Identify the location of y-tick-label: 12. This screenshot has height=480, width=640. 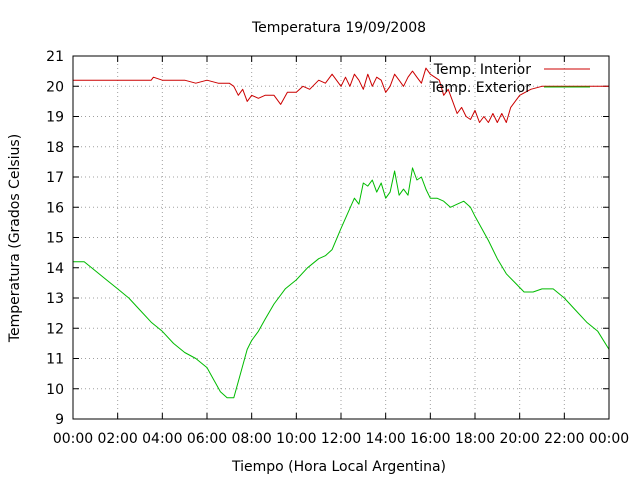
(55, 329).